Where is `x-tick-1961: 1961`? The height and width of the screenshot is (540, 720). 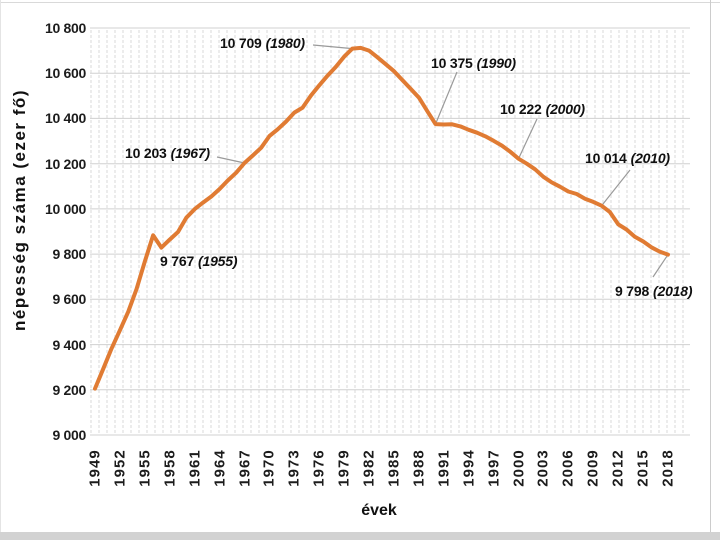 x-tick-1961: 1961 is located at coordinates (195, 468).